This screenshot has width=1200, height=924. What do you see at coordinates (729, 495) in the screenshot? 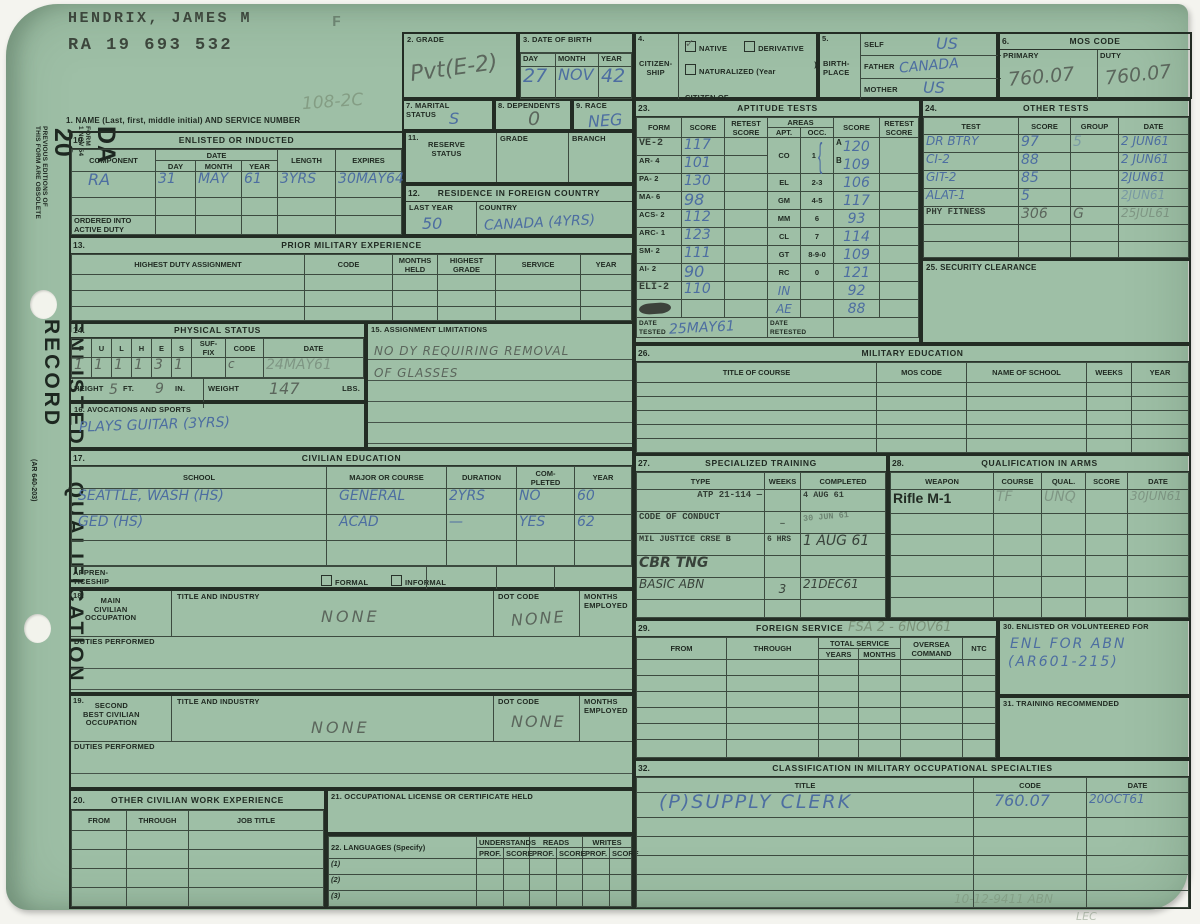
I see `training-1-type: ATP 21-114 —` at bounding box center [729, 495].